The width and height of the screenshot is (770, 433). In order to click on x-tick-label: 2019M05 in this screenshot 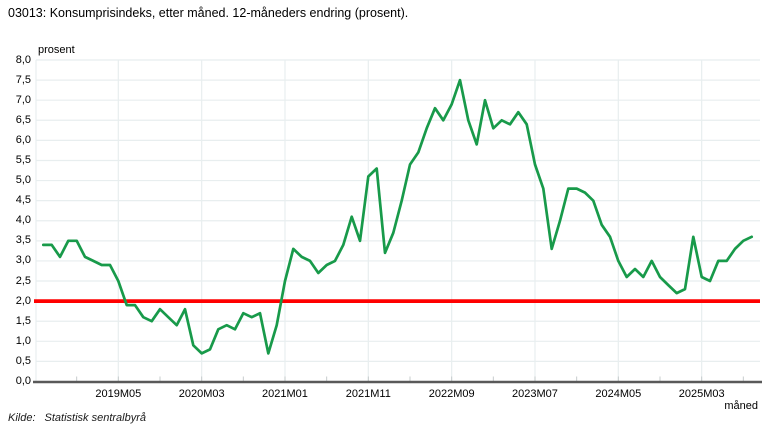, I will do `click(118, 394)`.